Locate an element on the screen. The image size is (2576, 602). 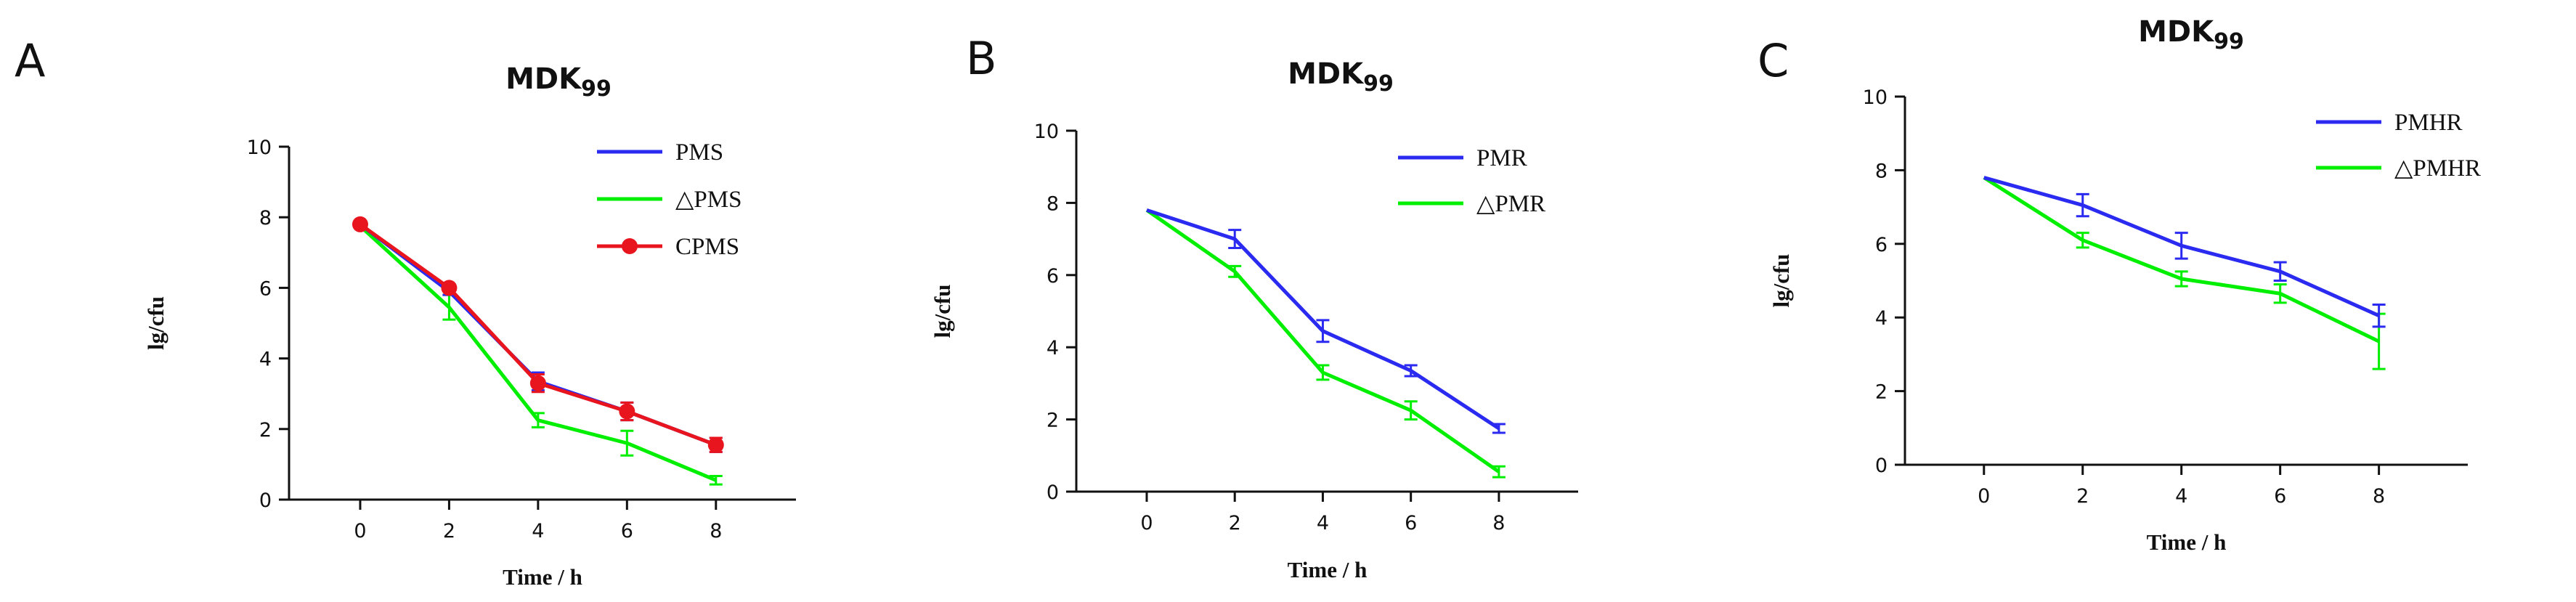
series-△PMR is located at coordinates (1326, 343).